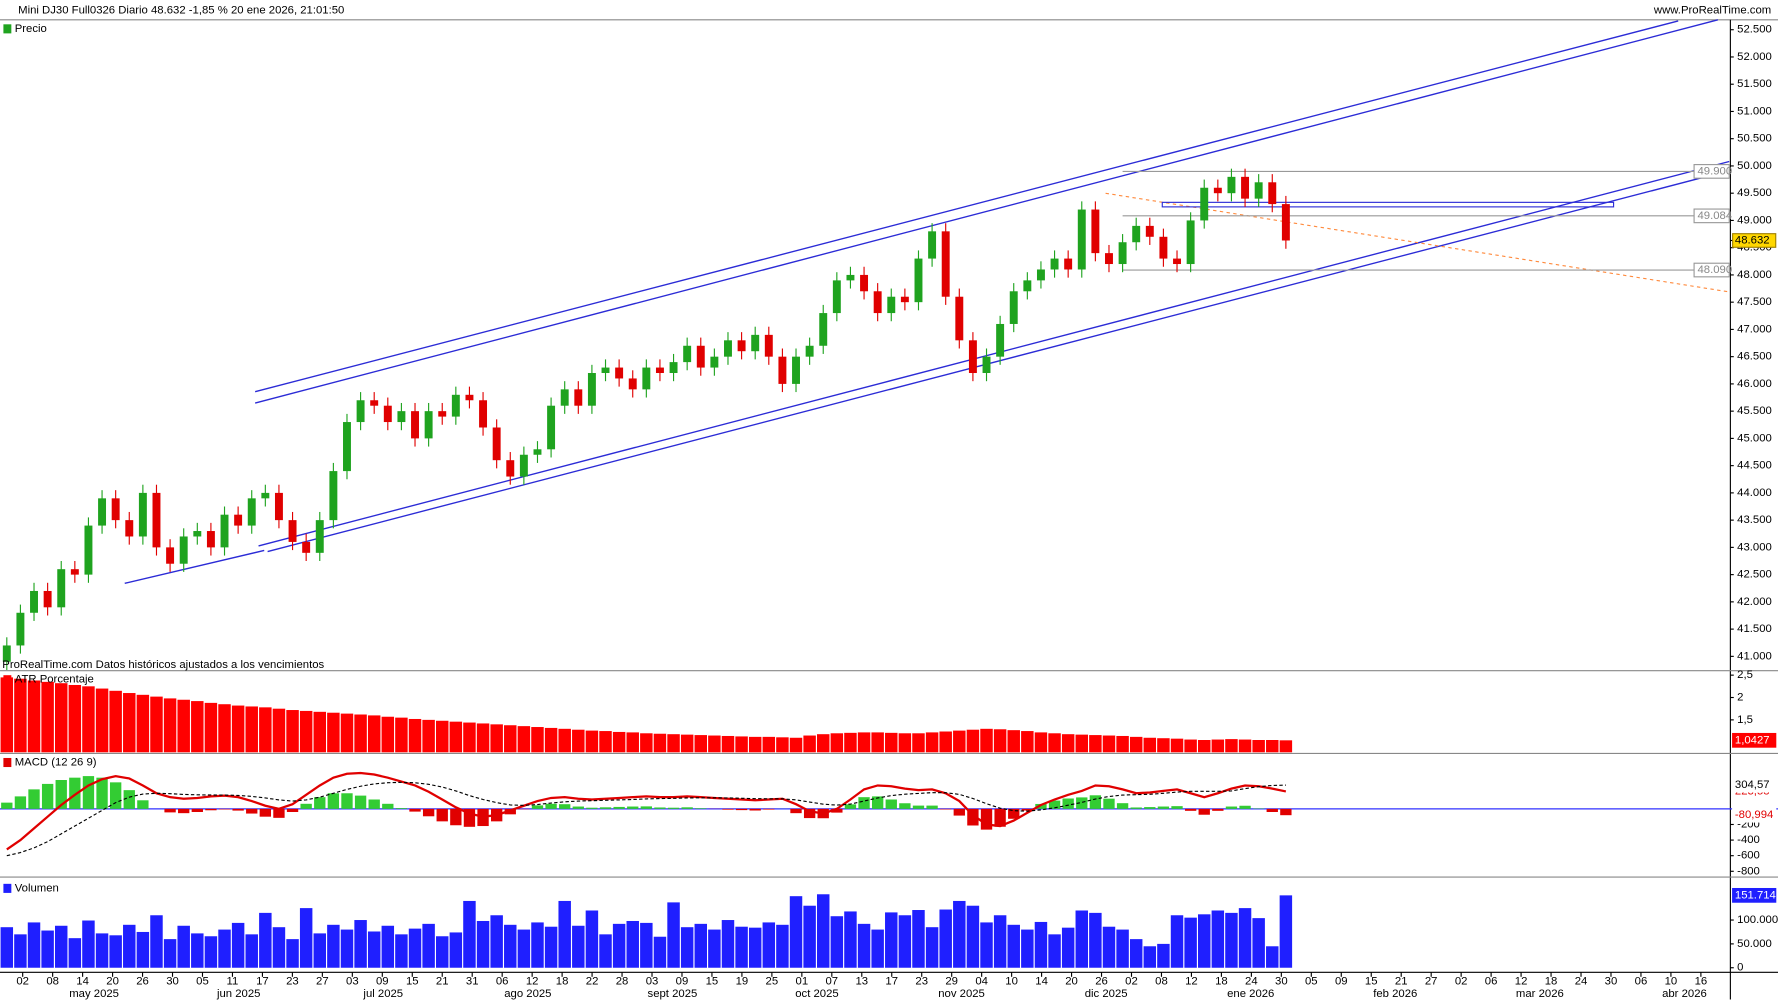 The height and width of the screenshot is (1005, 1778). What do you see at coordinates (1311, 981) in the screenshot?
I see `x-tick-label: 05` at bounding box center [1311, 981].